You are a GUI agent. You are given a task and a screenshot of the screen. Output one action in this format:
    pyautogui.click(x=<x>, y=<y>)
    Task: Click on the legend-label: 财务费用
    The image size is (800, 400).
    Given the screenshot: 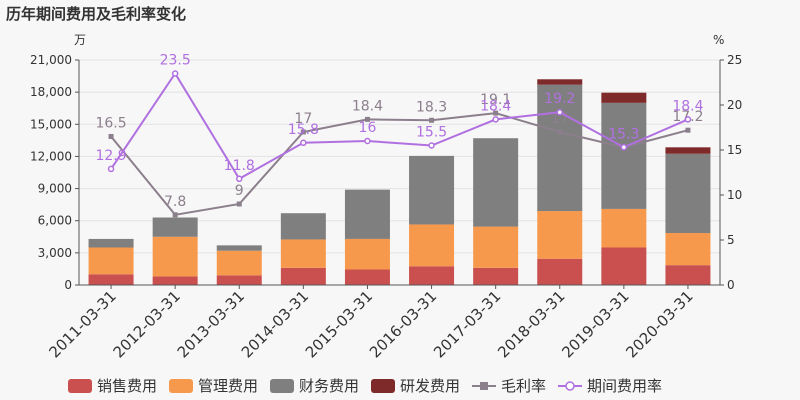 What is the action you would take?
    pyautogui.click(x=329, y=386)
    